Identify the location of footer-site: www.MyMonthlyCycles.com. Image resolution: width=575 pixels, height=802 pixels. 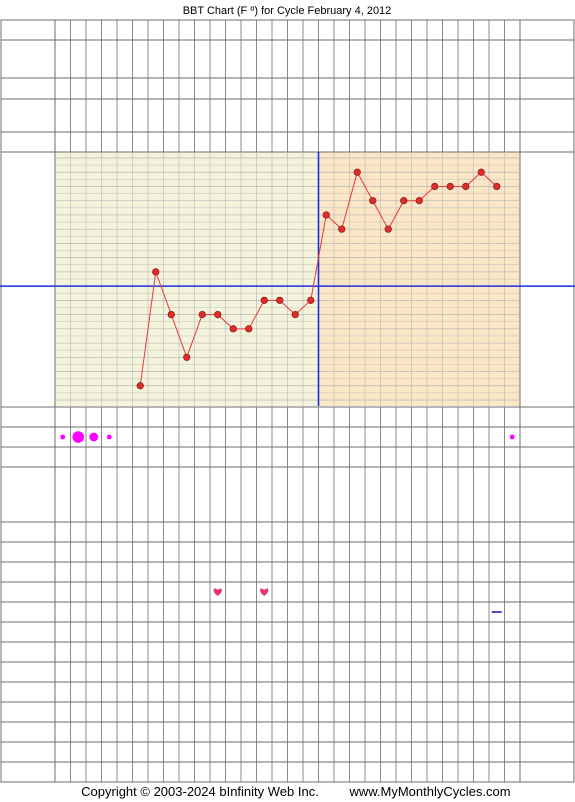
(429, 791).